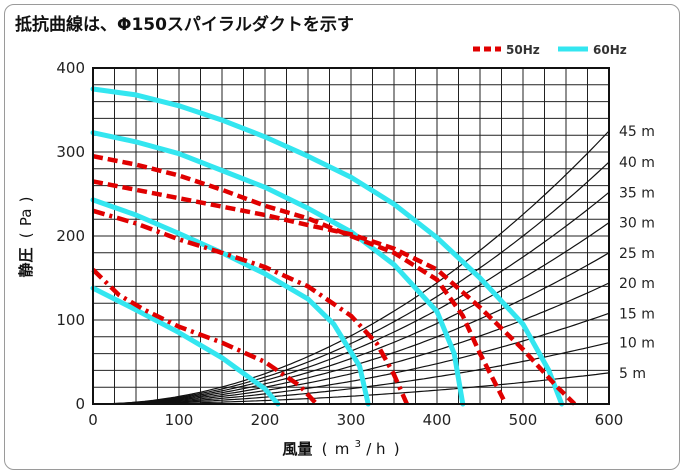 This screenshot has height=473, width=684. I want to click on y-axis-title: 静圧 ( Pa ), so click(26, 236).